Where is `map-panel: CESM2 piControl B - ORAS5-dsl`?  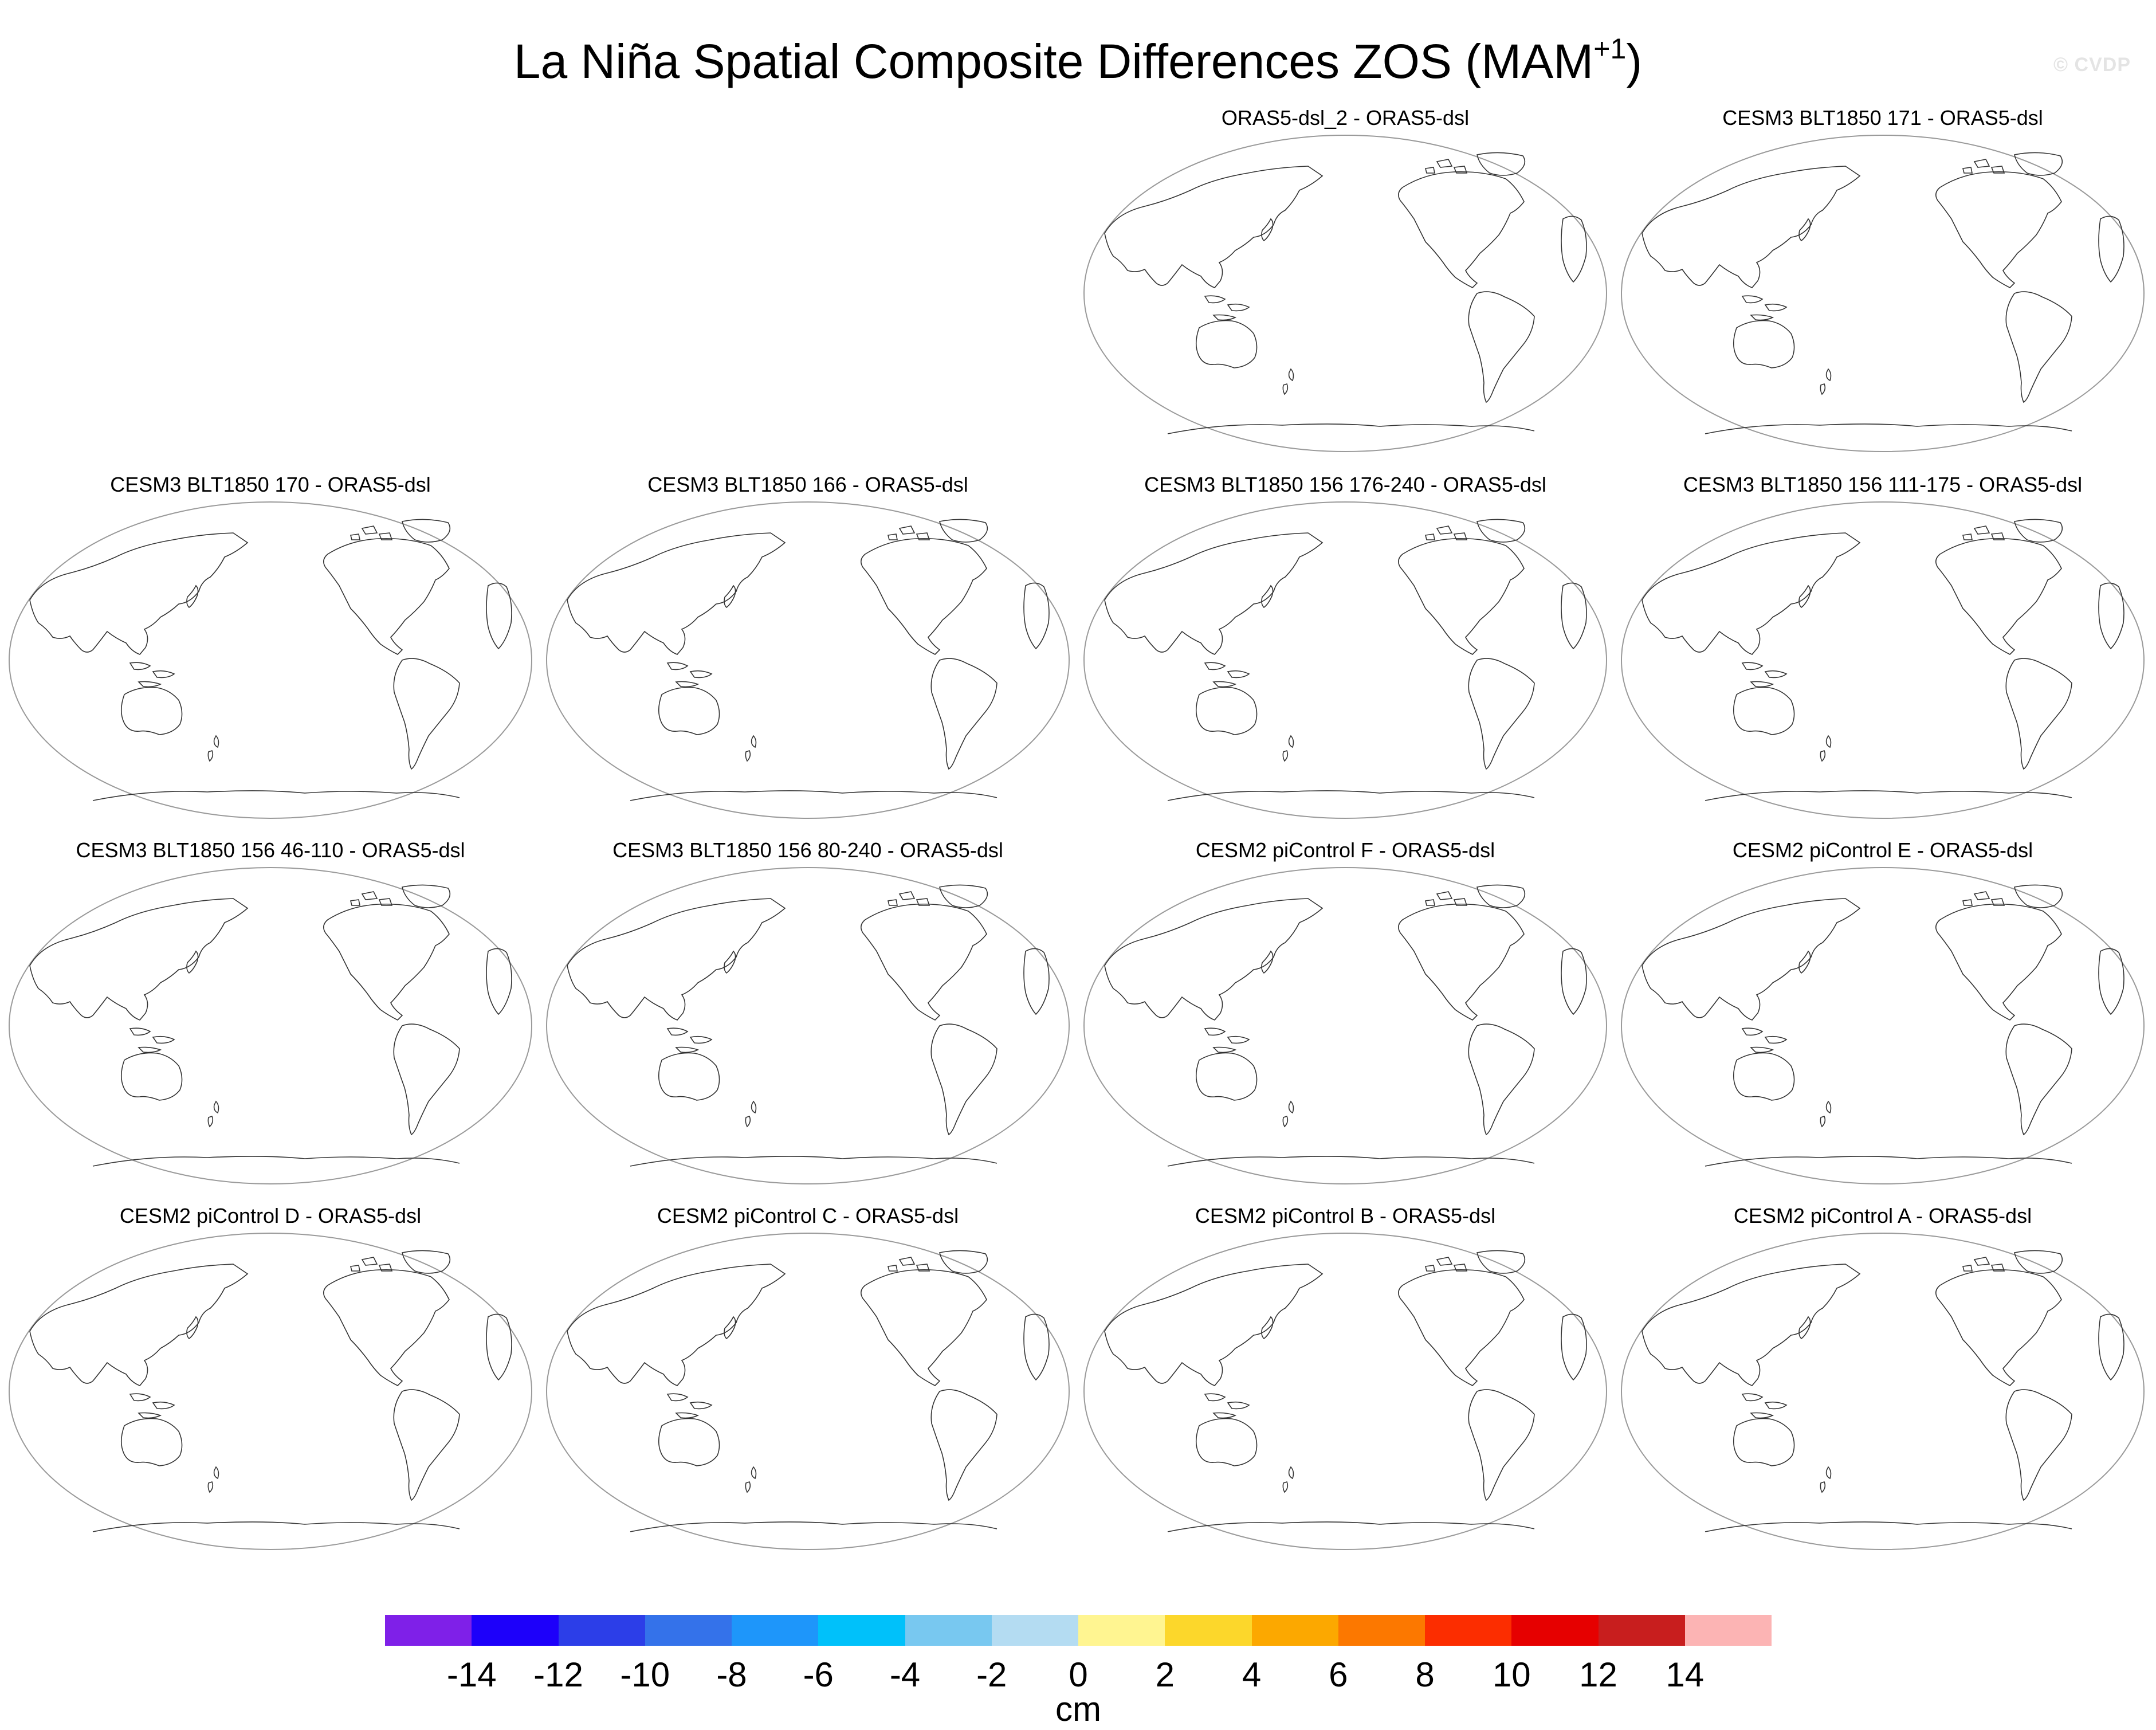 map-panel: CESM2 piControl B - ORAS5-dsl is located at coordinates (1345, 1376).